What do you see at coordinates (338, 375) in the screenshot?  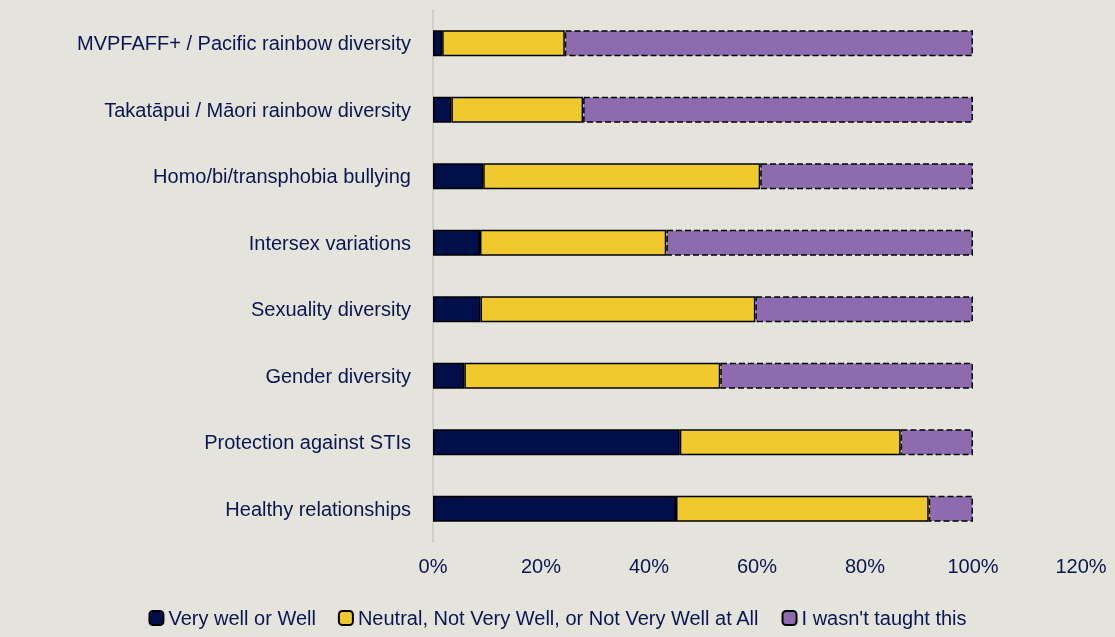 I see `y-tick-label: Gender diversity` at bounding box center [338, 375].